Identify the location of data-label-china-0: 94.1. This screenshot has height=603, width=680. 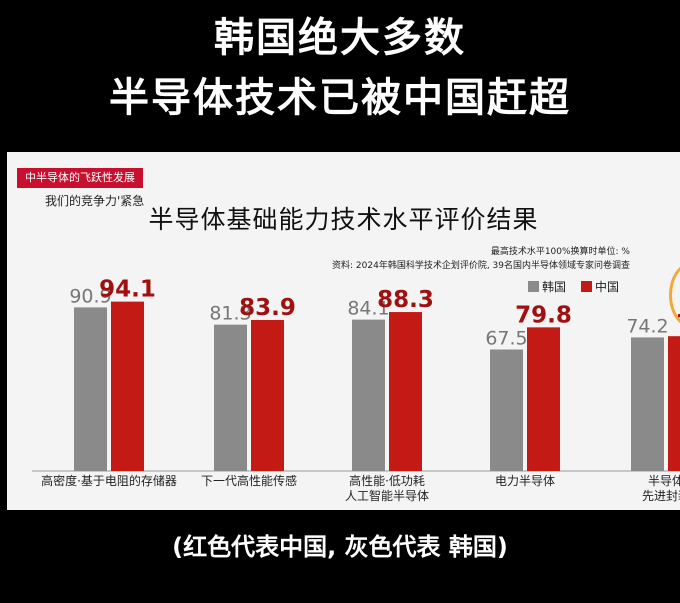
(127, 290).